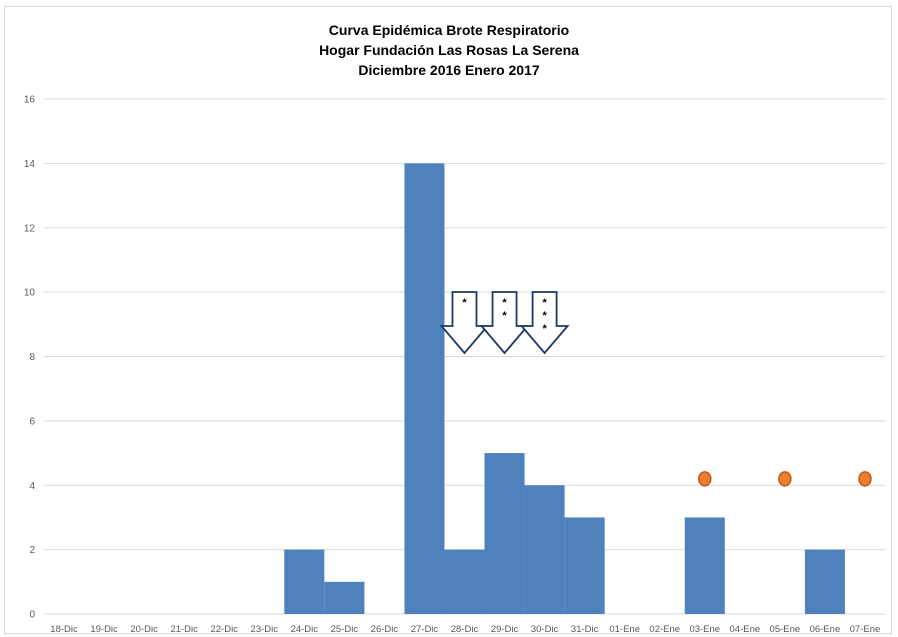 The width and height of the screenshot is (898, 637). I want to click on x-tick-label: 04-Ene, so click(745, 629).